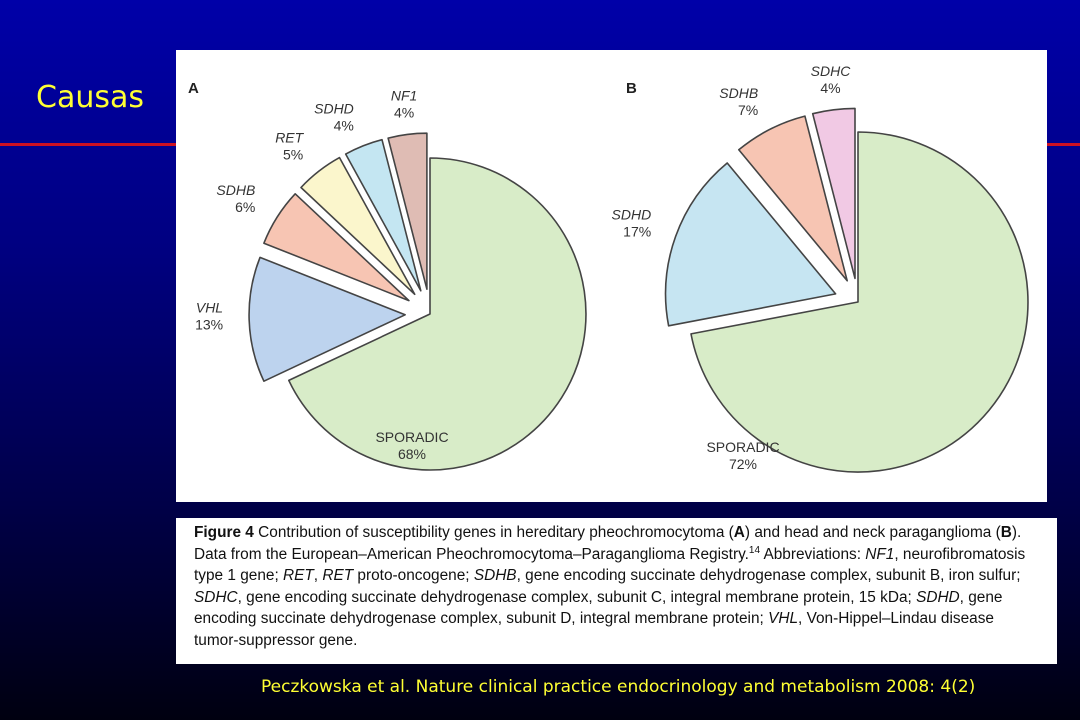 This screenshot has width=1080, height=720. I want to click on caption-panel-a: A, so click(739, 532).